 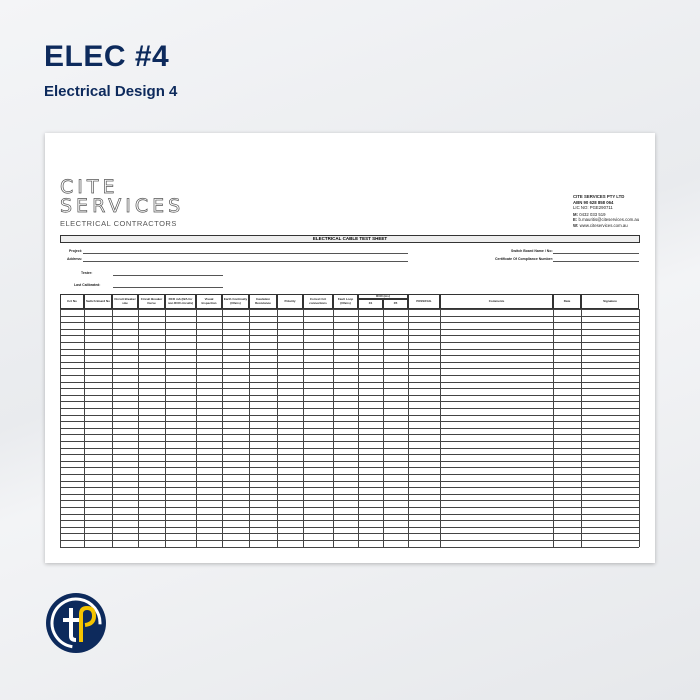 I want to click on column-header: Cct No, so click(x=72, y=301).